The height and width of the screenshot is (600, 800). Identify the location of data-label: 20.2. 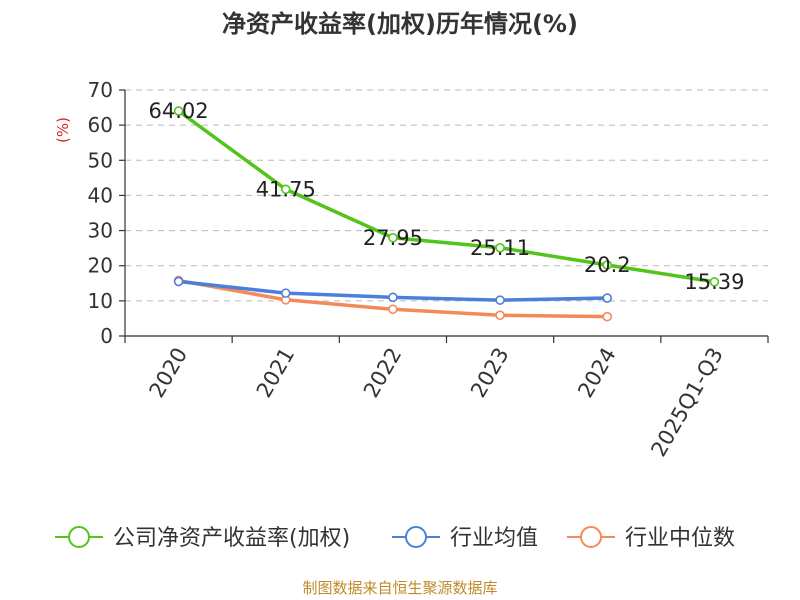
(607, 265).